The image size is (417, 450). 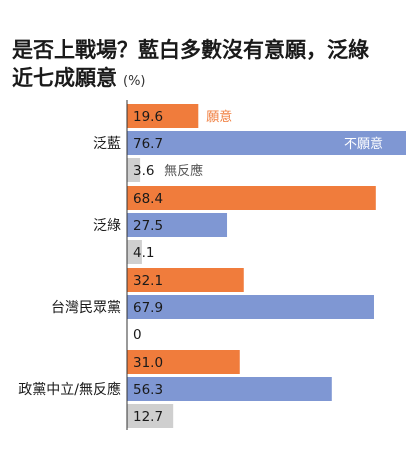 I want to click on data-label-2-3: 4.1, so click(x=143, y=253).